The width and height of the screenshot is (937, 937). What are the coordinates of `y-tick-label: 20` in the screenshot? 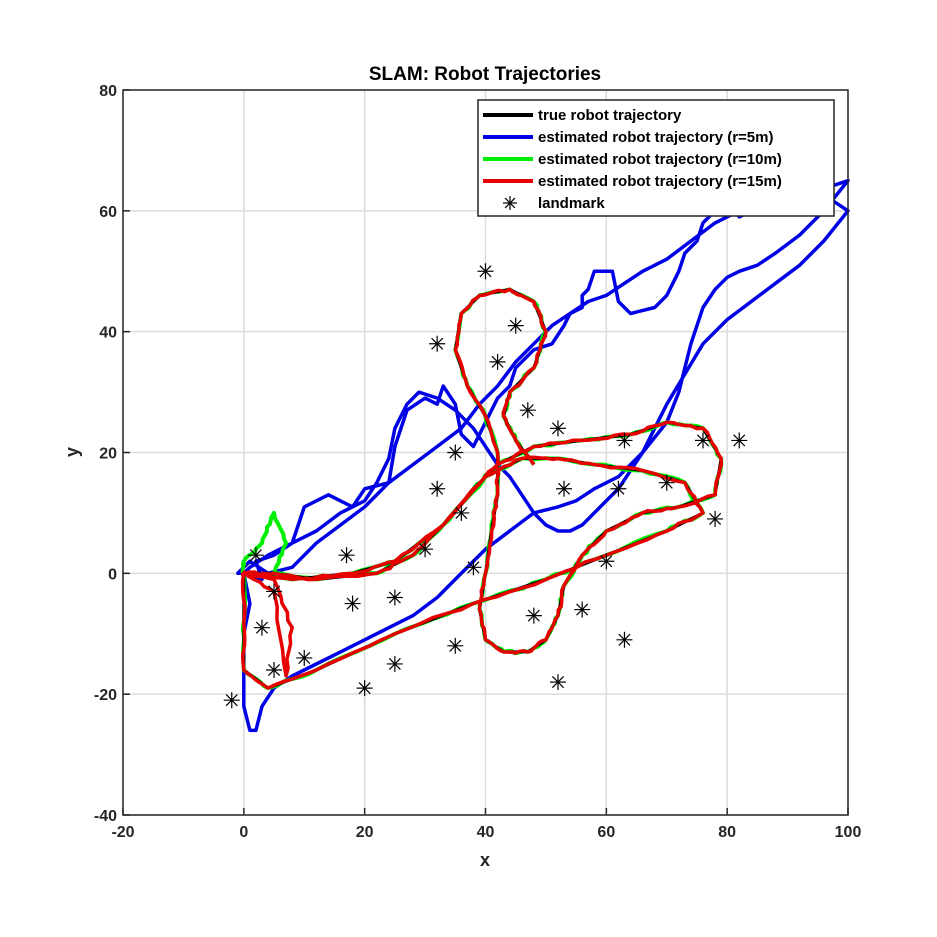 It's located at (108, 454).